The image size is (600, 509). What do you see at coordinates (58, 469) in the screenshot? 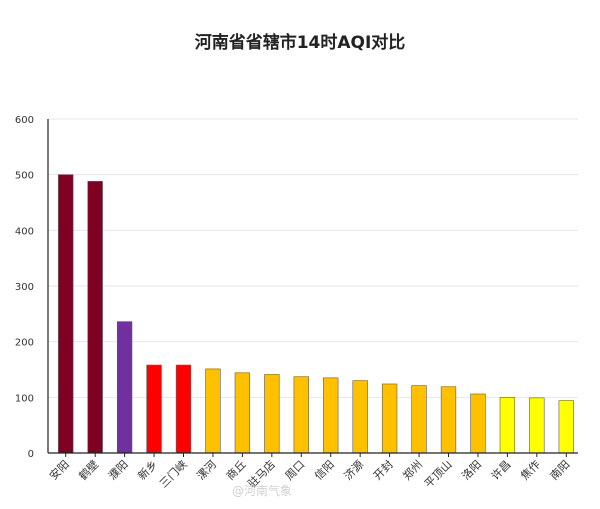
I see `x-tick-label: 安阳` at bounding box center [58, 469].